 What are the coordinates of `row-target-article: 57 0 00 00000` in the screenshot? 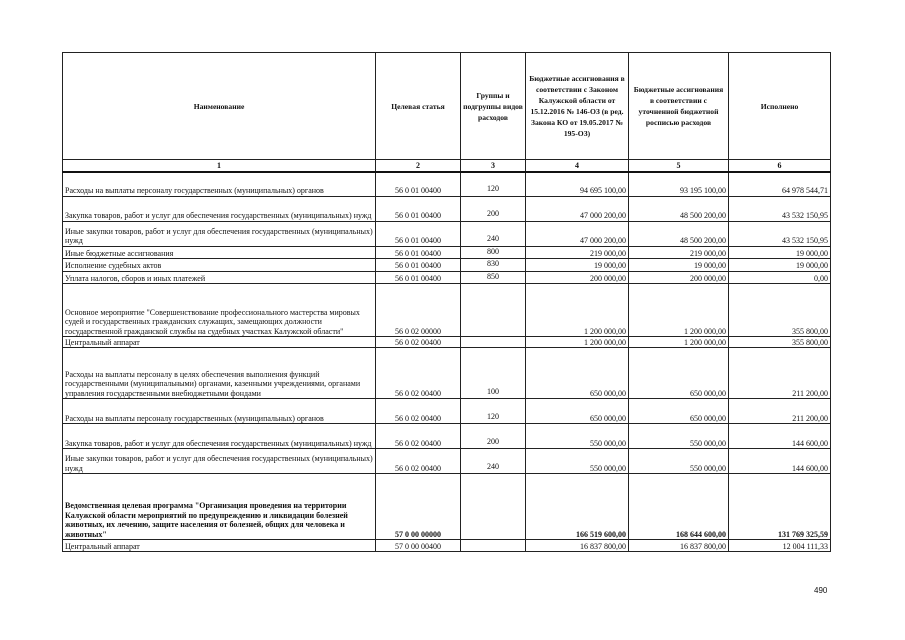 It's located at (418, 506).